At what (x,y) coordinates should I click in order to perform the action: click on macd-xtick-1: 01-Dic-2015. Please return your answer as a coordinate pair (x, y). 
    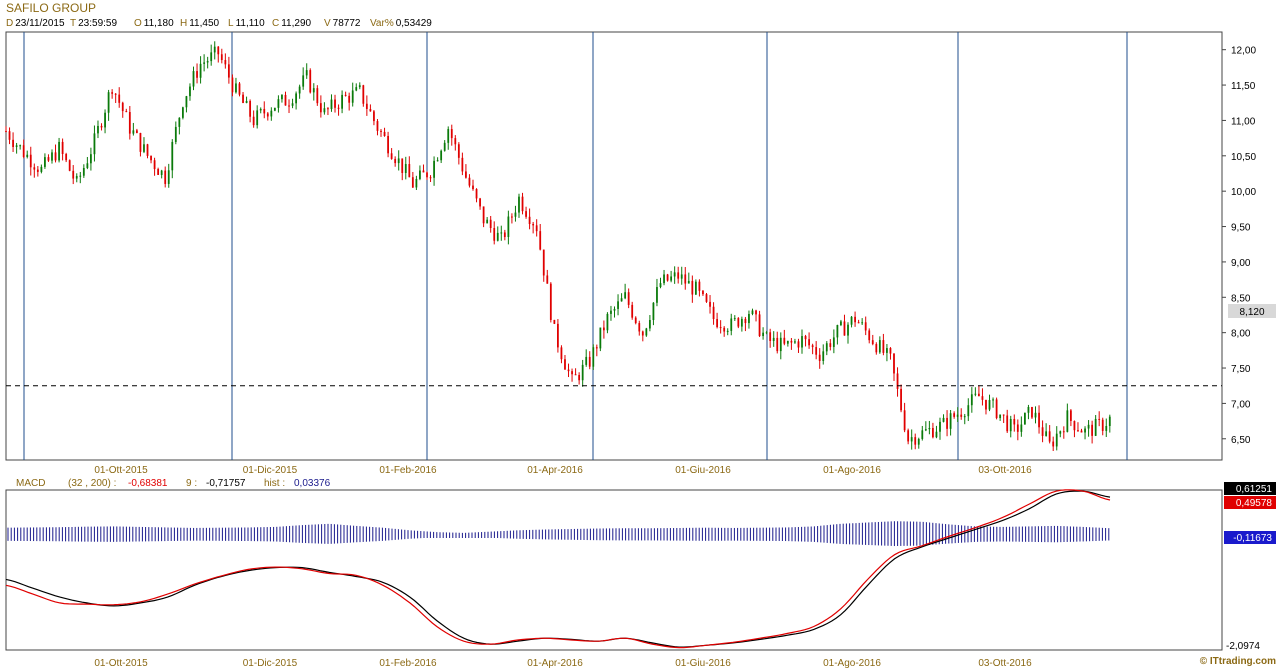
    Looking at the image, I should click on (270, 663).